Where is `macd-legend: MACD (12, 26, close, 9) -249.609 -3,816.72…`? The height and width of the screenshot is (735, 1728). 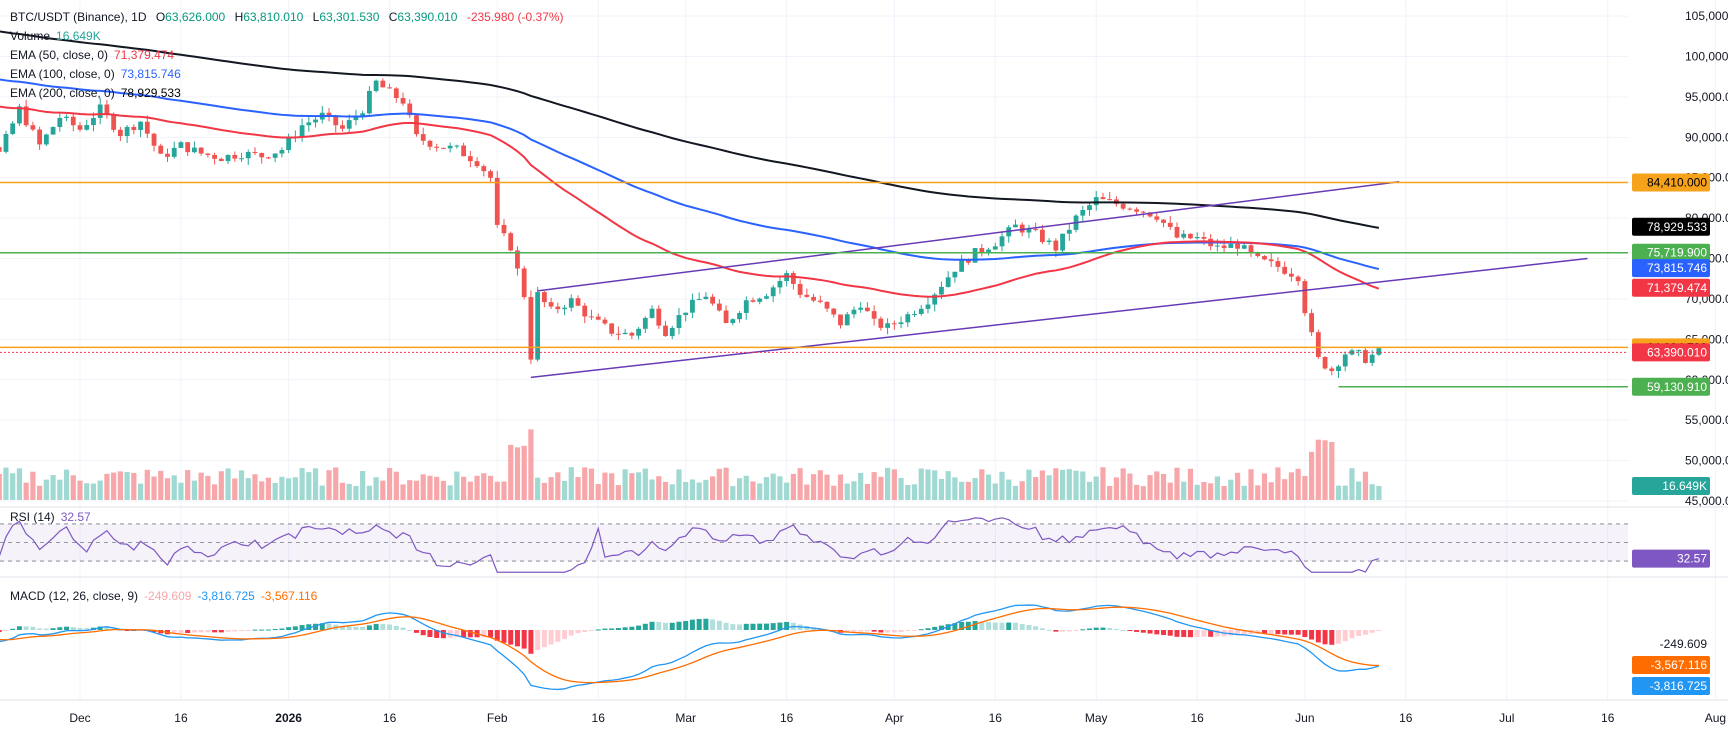 macd-legend: MACD (12, 26, close, 9) -249.609 -3,816.72… is located at coordinates (164, 596).